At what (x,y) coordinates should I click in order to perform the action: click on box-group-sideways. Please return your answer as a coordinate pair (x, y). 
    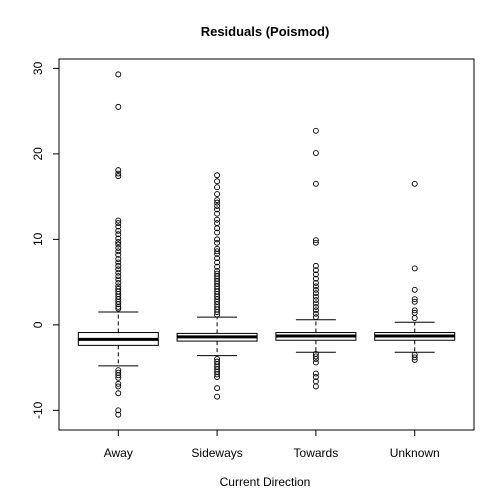
    Looking at the image, I should click on (217, 286).